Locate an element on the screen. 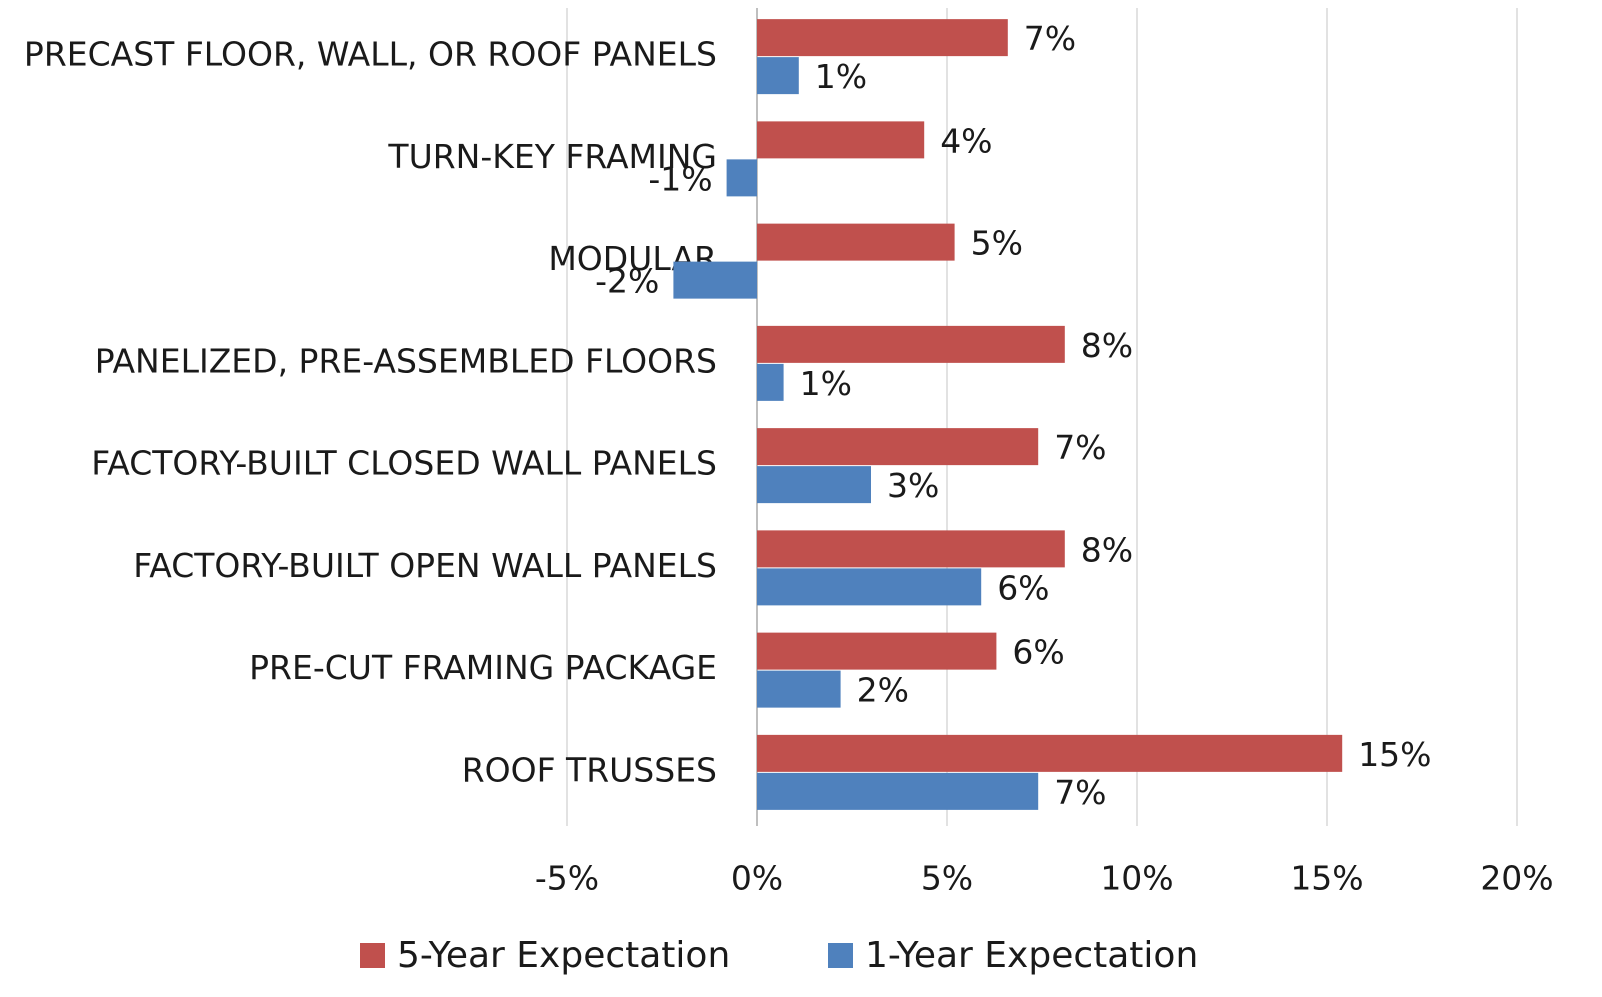 This screenshot has height=997, width=1602. x-tick-label: 0% is located at coordinates (757, 878).